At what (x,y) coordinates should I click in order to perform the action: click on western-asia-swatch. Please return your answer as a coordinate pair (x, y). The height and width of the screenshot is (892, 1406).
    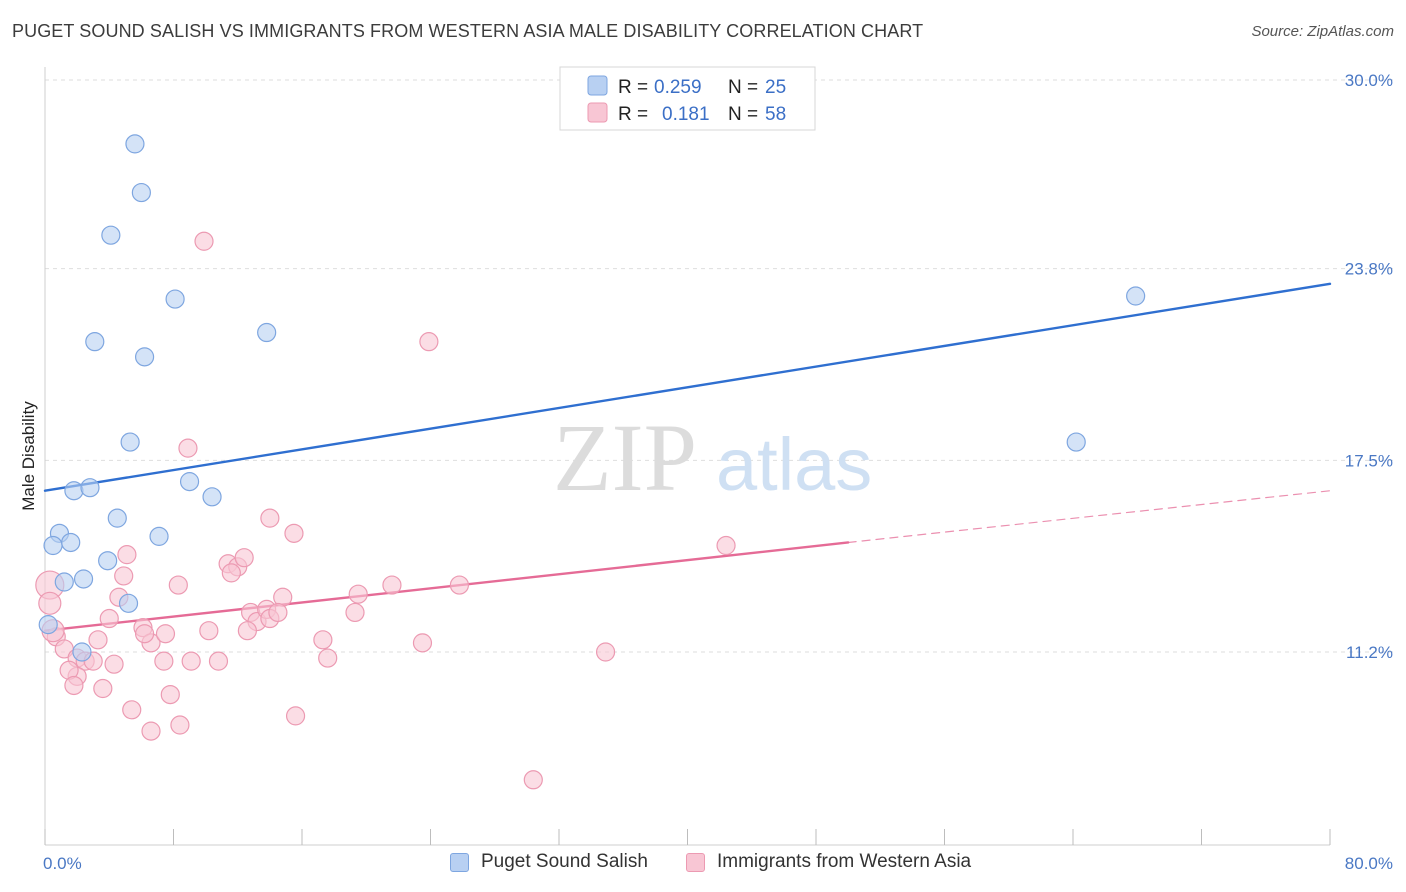
    Looking at the image, I should click on (695, 862).